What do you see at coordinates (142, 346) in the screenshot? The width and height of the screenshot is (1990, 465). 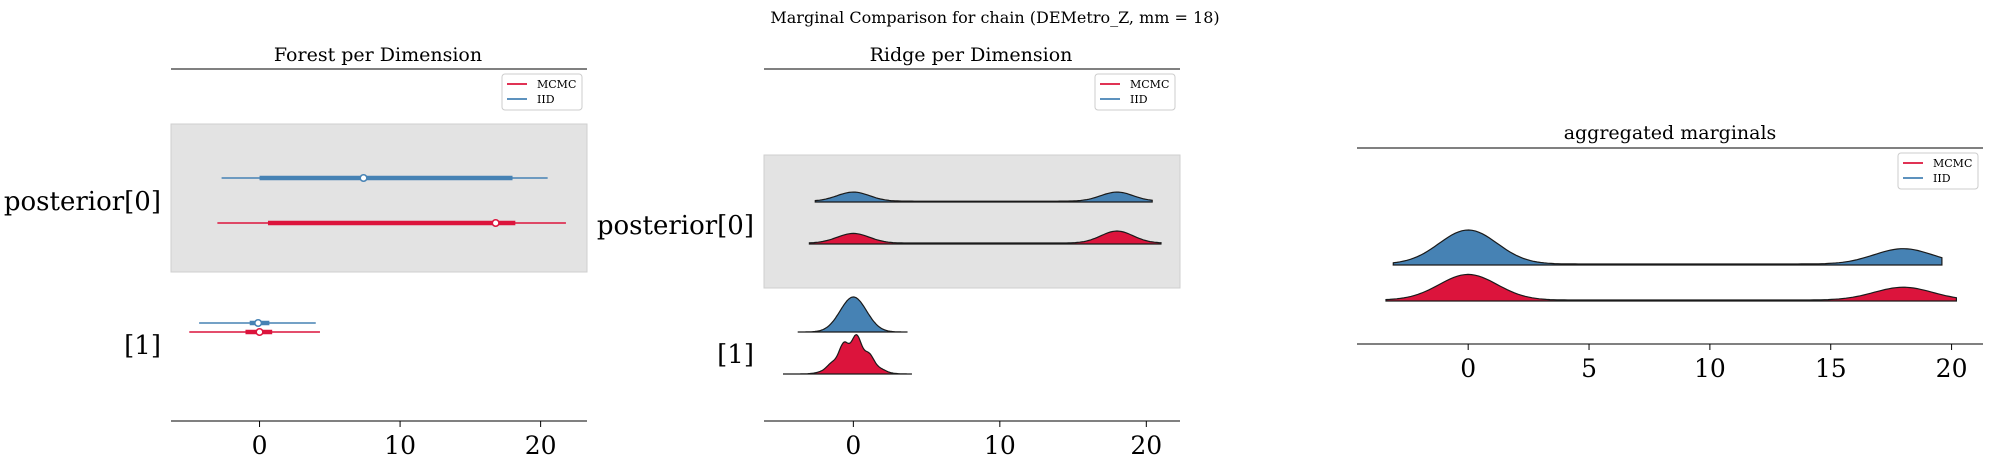 I see `forest-ylabel-row1: [1]` at bounding box center [142, 346].